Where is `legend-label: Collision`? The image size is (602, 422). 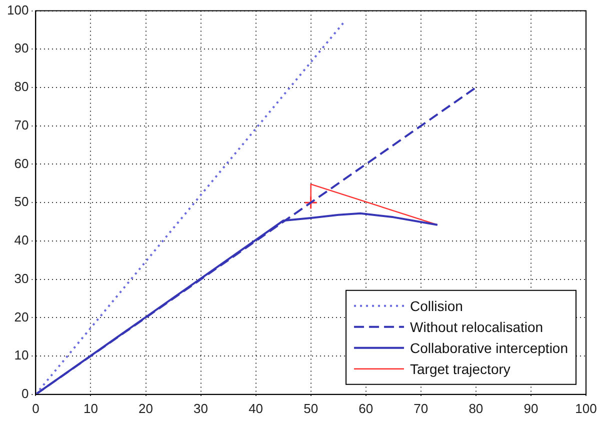 legend-label: Collision is located at coordinates (436, 306).